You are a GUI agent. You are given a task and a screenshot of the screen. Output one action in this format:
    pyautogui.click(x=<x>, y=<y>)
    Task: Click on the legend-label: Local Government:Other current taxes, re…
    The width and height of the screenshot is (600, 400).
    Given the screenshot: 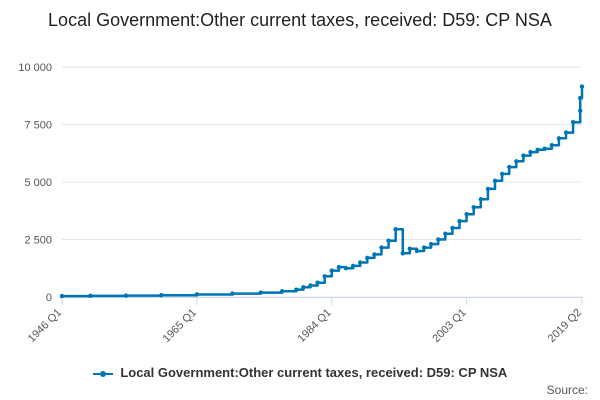 What is the action you would take?
    pyautogui.click(x=314, y=372)
    